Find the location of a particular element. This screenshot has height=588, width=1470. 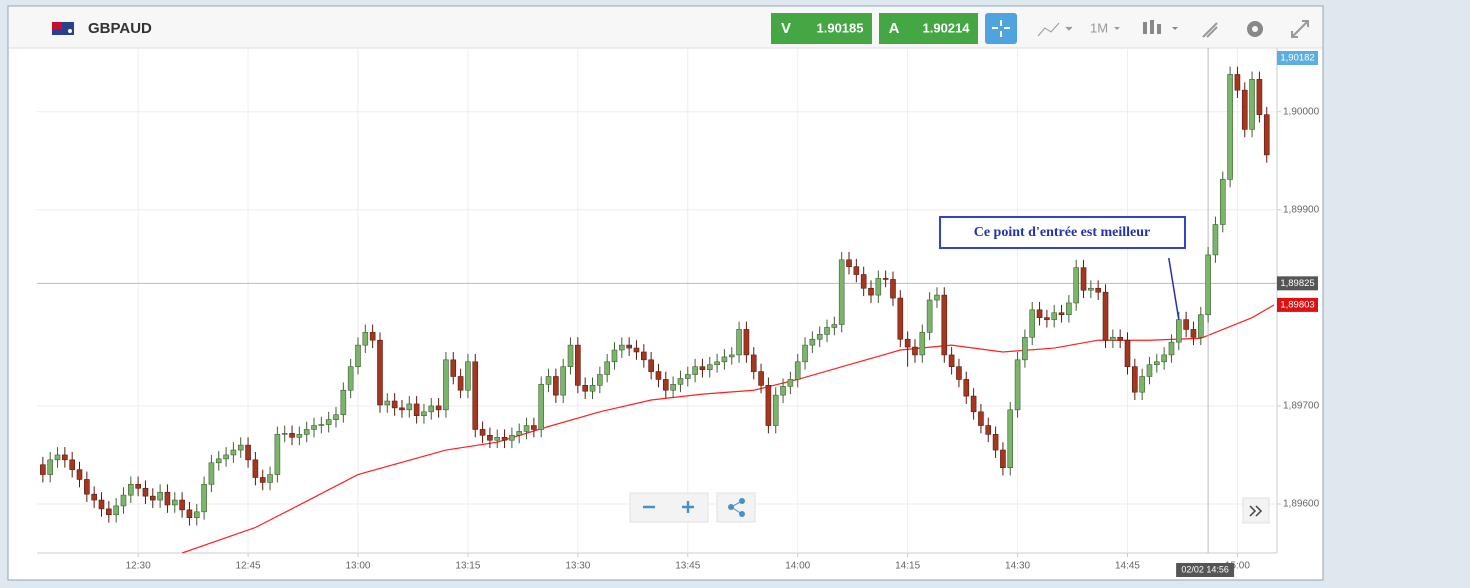

crosshair-button is located at coordinates (1001, 28).